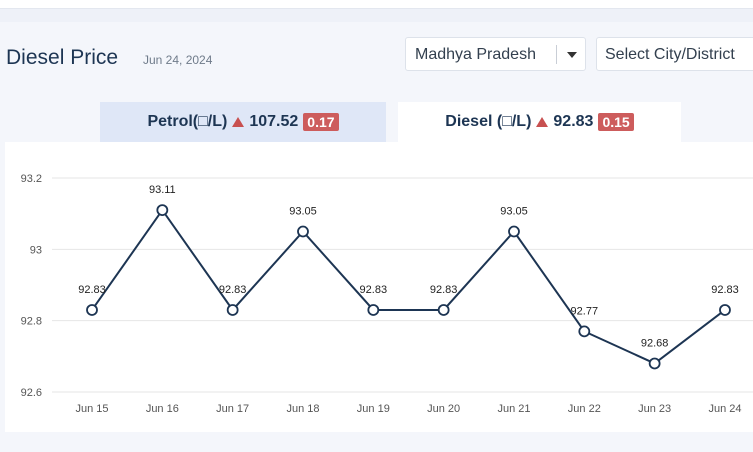  What do you see at coordinates (91, 409) in the screenshot?
I see `x-tick-label: Jun 15` at bounding box center [91, 409].